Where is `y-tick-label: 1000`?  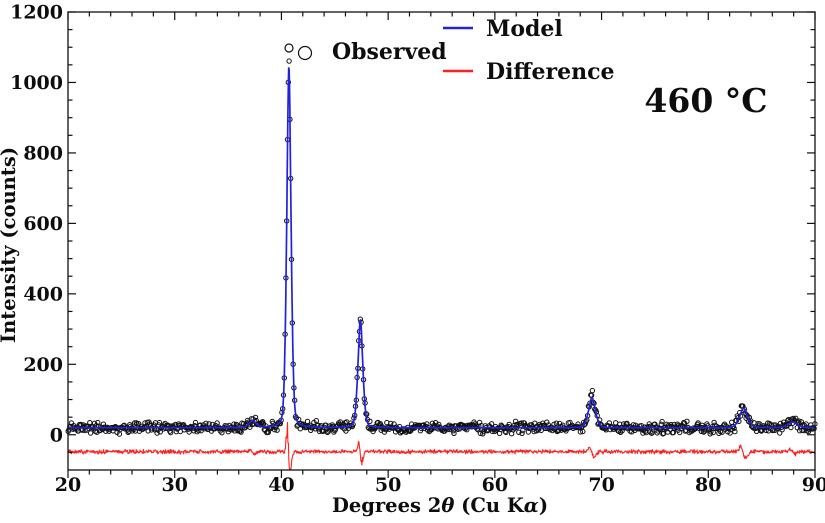
y-tick-label: 1000 is located at coordinates (36, 83).